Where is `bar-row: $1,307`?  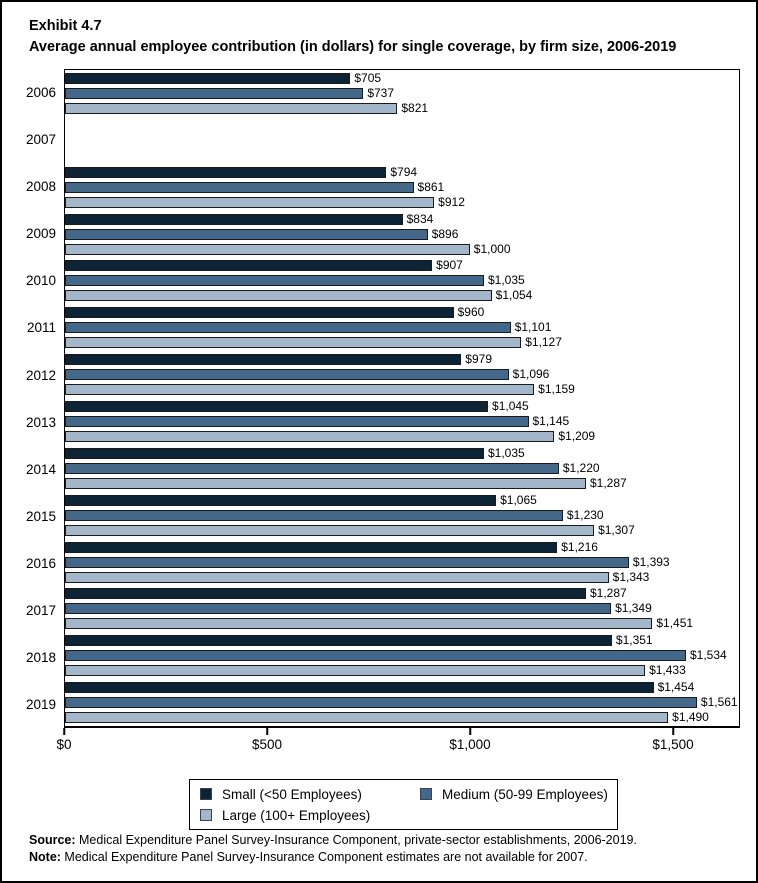
bar-row: $1,307 is located at coordinates (402, 530).